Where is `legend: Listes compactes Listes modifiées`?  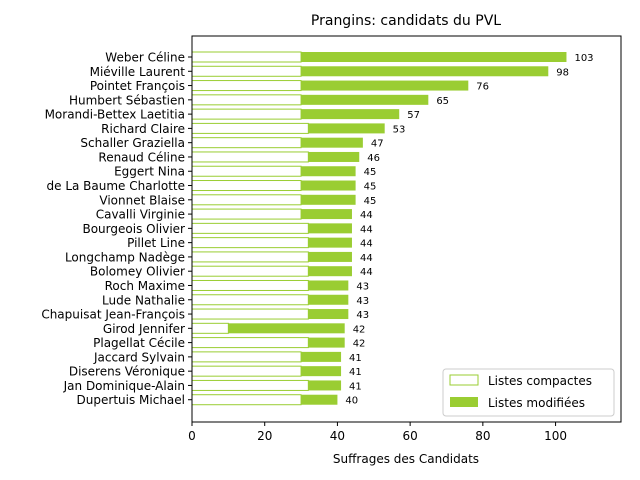 legend: Listes compactes Listes modifiées is located at coordinates (528, 392).